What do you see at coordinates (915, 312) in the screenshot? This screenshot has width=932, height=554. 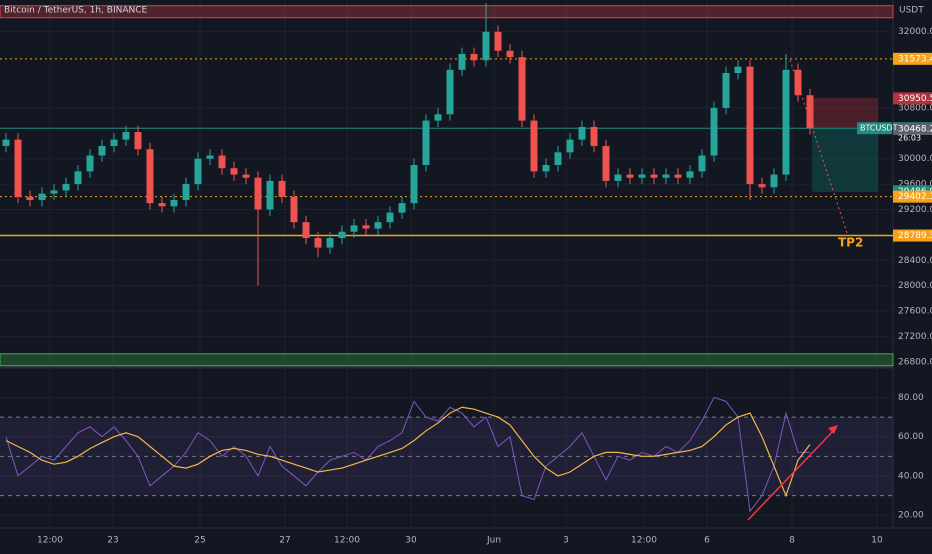 I see `y-tick-label: 27600.00` at bounding box center [915, 312].